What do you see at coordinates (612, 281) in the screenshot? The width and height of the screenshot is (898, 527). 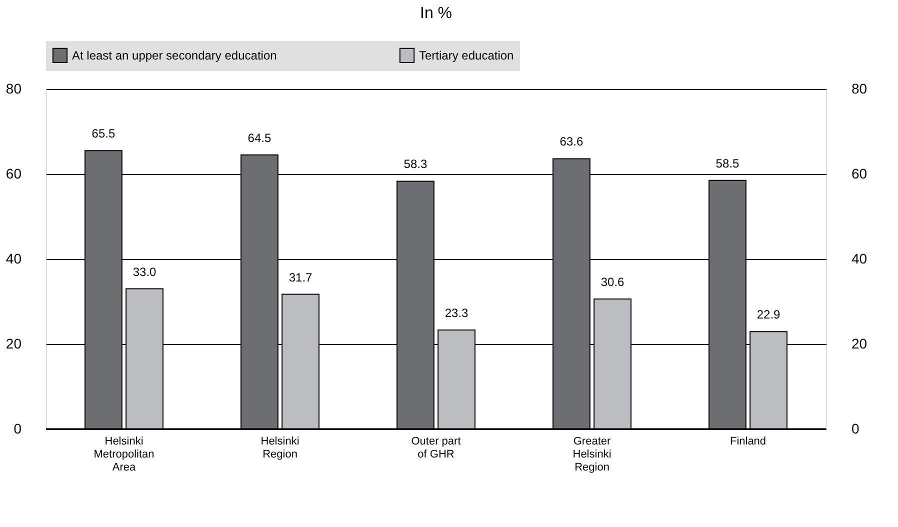 I see `data-label: 30.6` at bounding box center [612, 281].